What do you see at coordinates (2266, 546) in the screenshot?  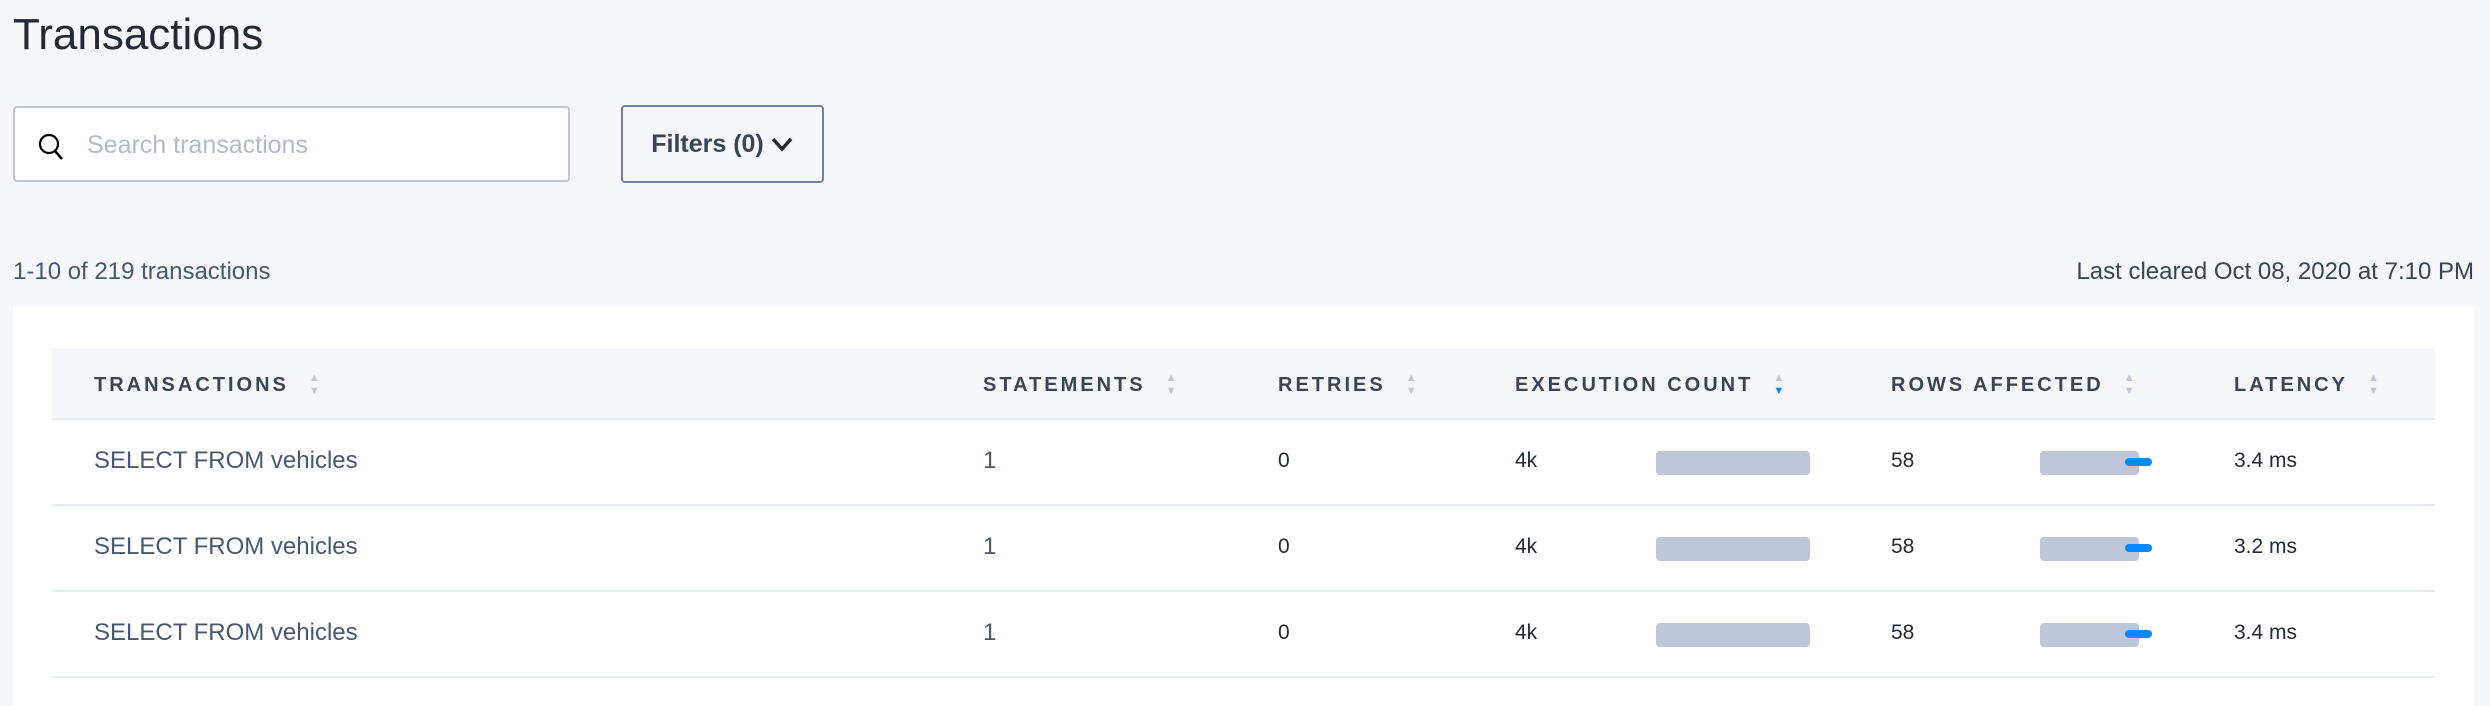 I see `latency-cell: 3.2 ms` at bounding box center [2266, 546].